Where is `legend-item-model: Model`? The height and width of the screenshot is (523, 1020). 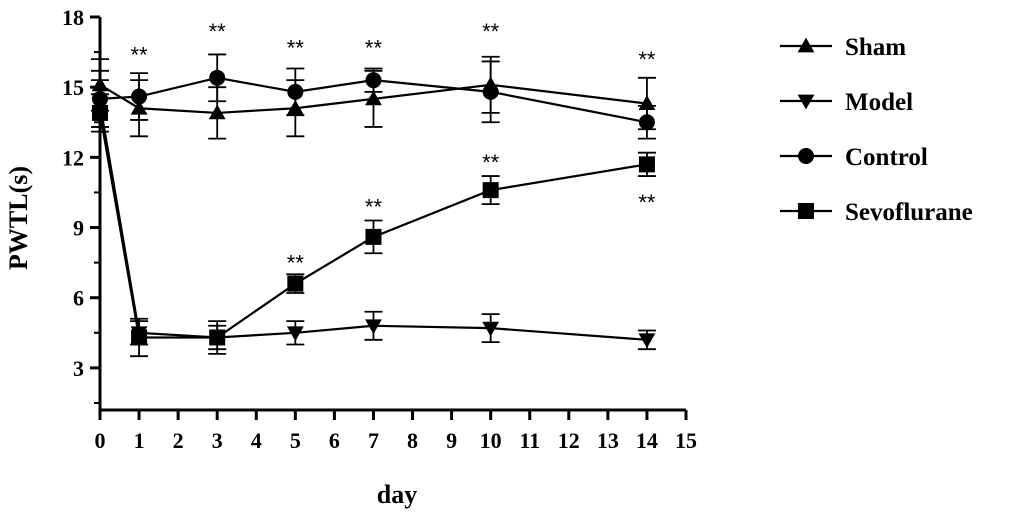 legend-item-model: Model is located at coordinates (846, 102).